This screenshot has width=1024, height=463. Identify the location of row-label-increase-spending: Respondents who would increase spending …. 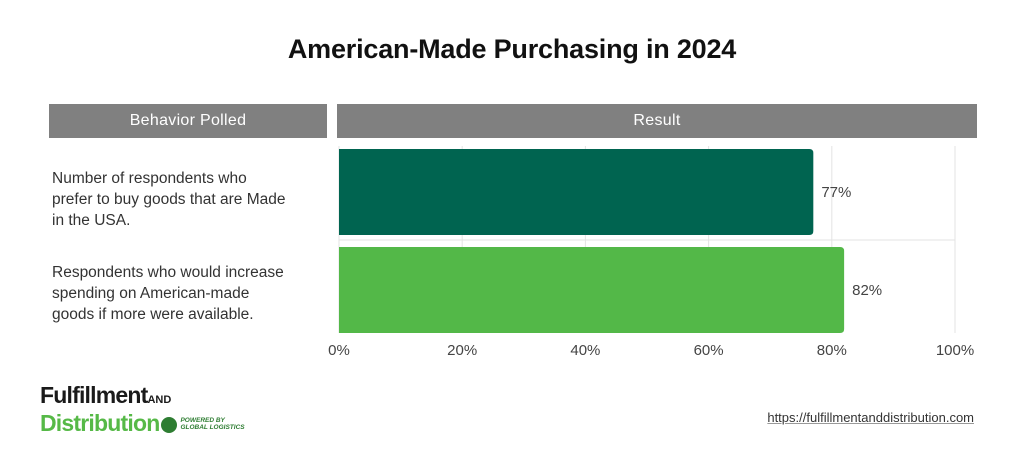
(187, 293).